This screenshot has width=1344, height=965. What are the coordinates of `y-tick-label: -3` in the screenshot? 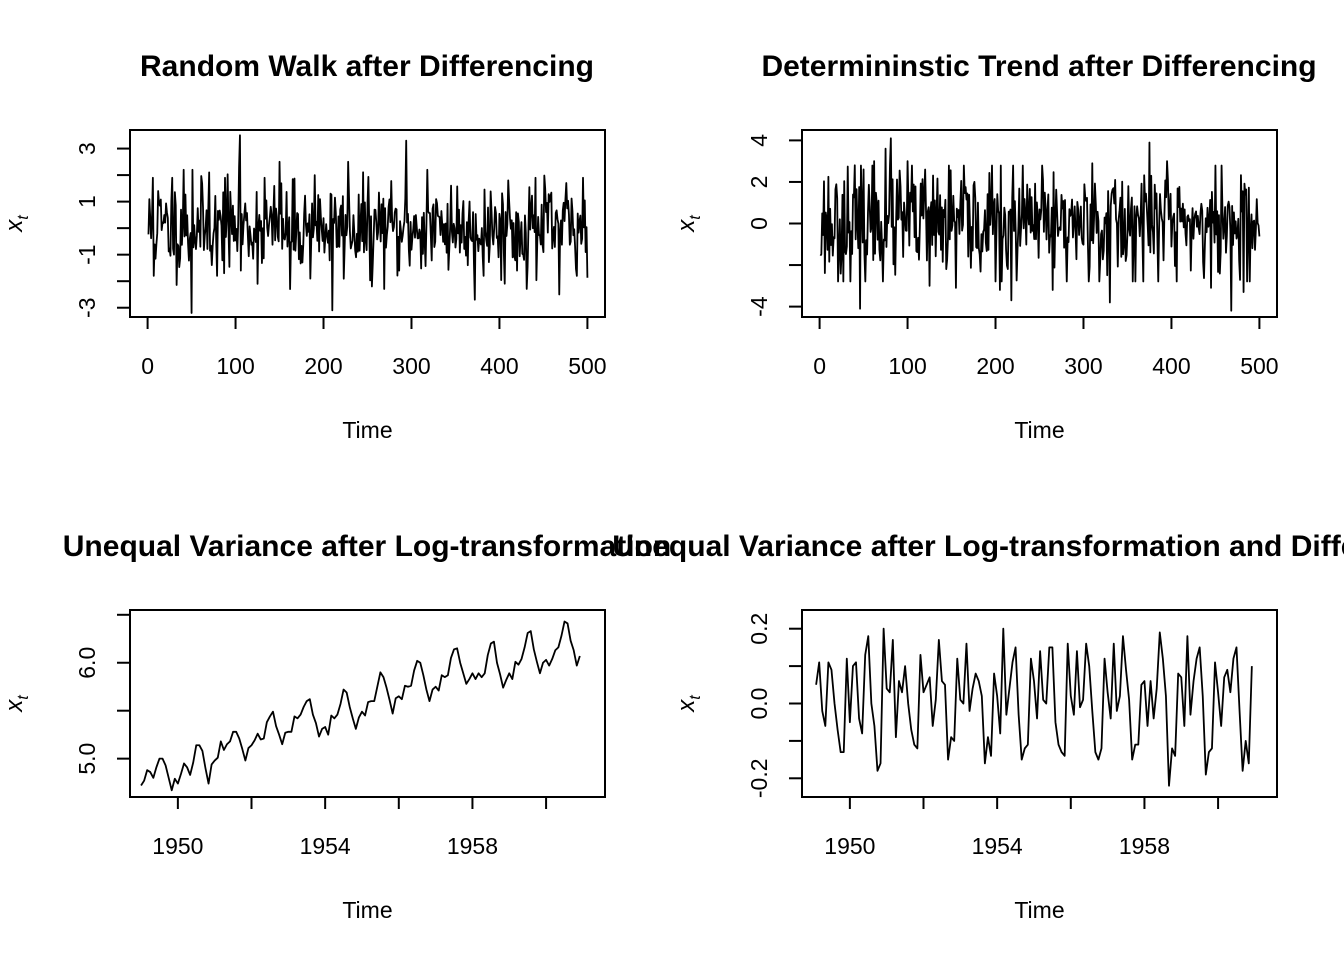 It's located at (87, 307).